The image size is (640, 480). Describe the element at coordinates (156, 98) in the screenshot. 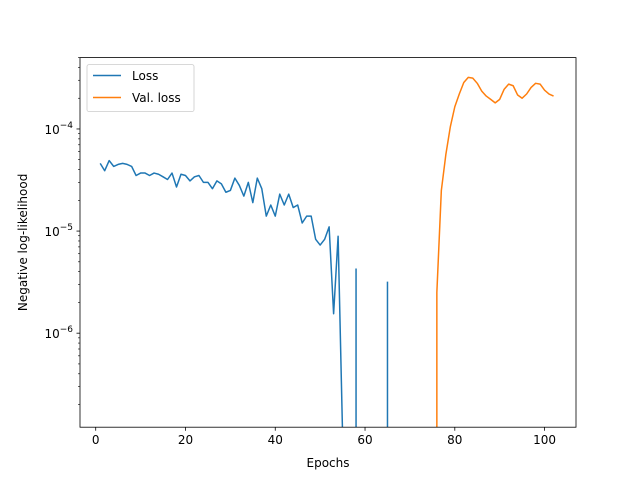

I see `legend-label-val-loss: Val. loss` at that location.